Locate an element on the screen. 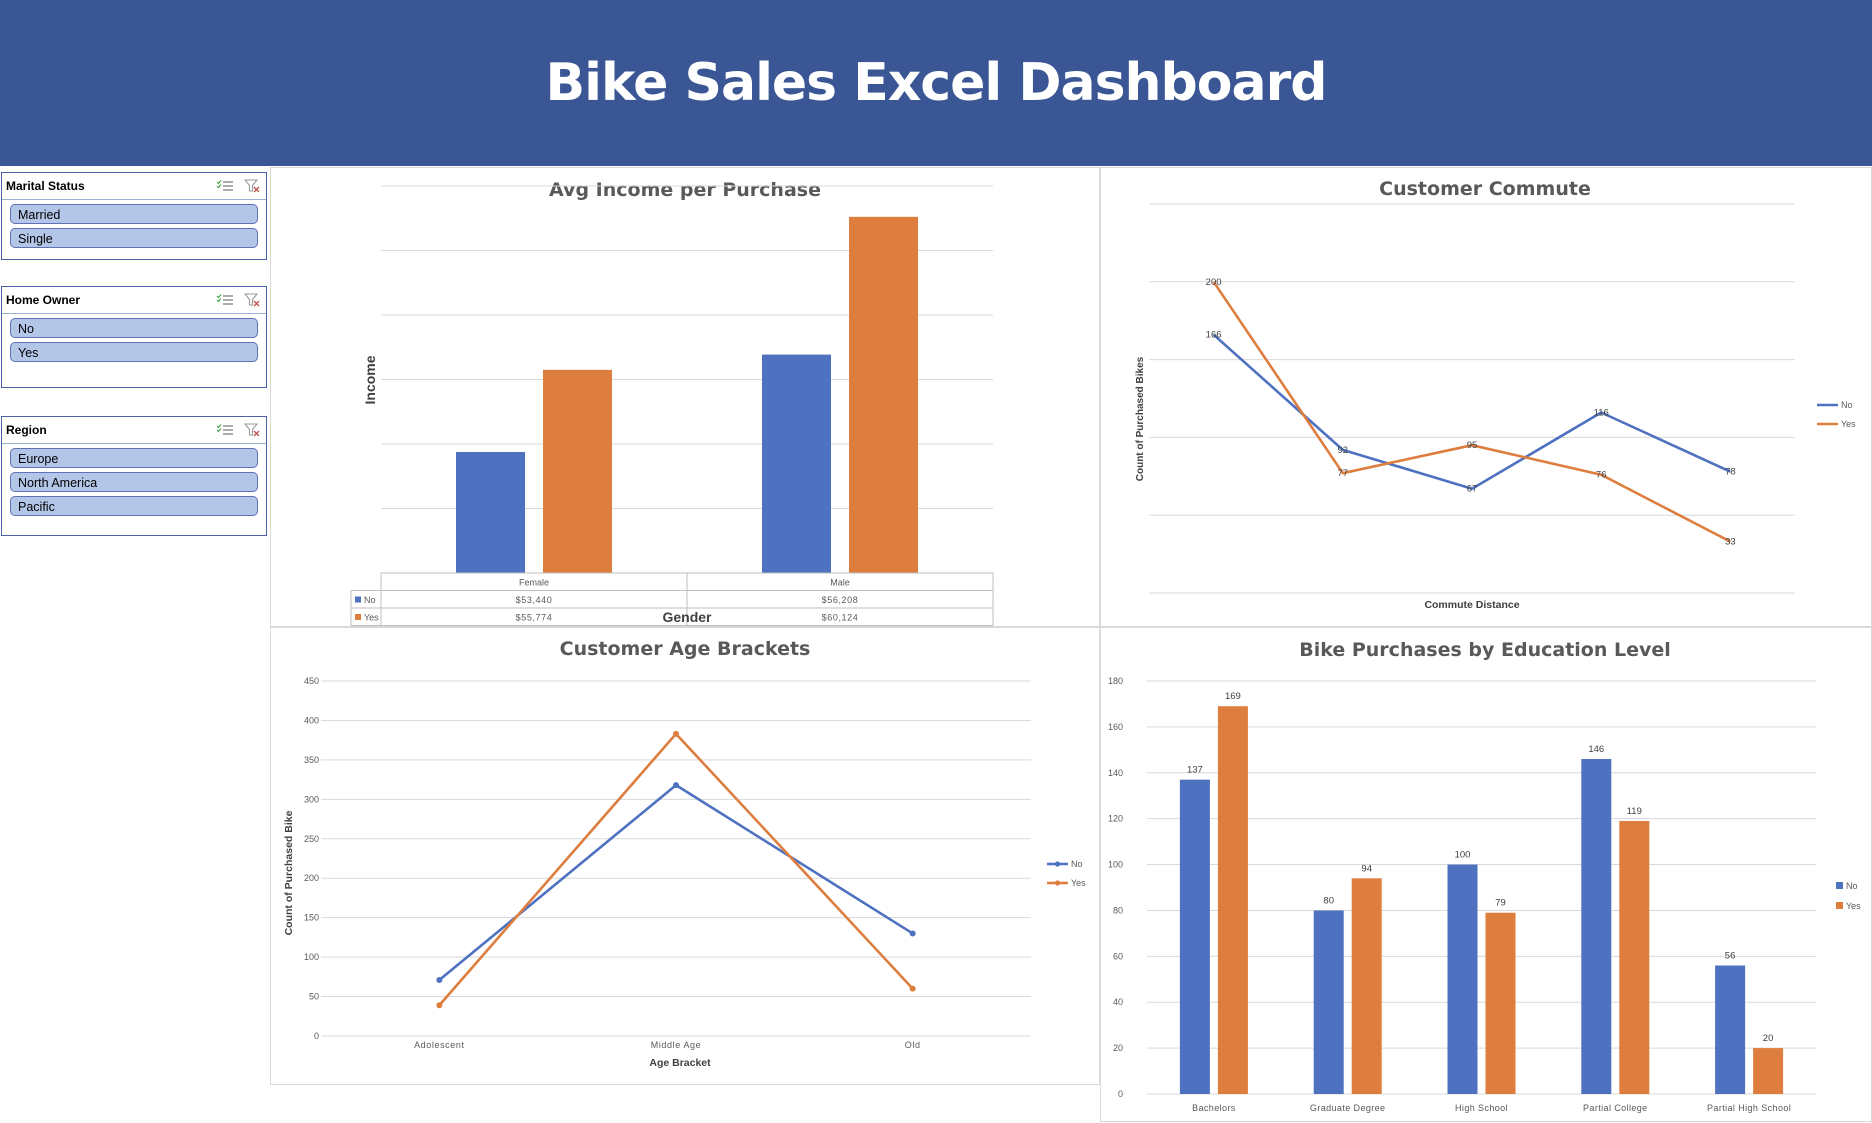  slicer-region: Region Europe North America Pacific is located at coordinates (134, 476).